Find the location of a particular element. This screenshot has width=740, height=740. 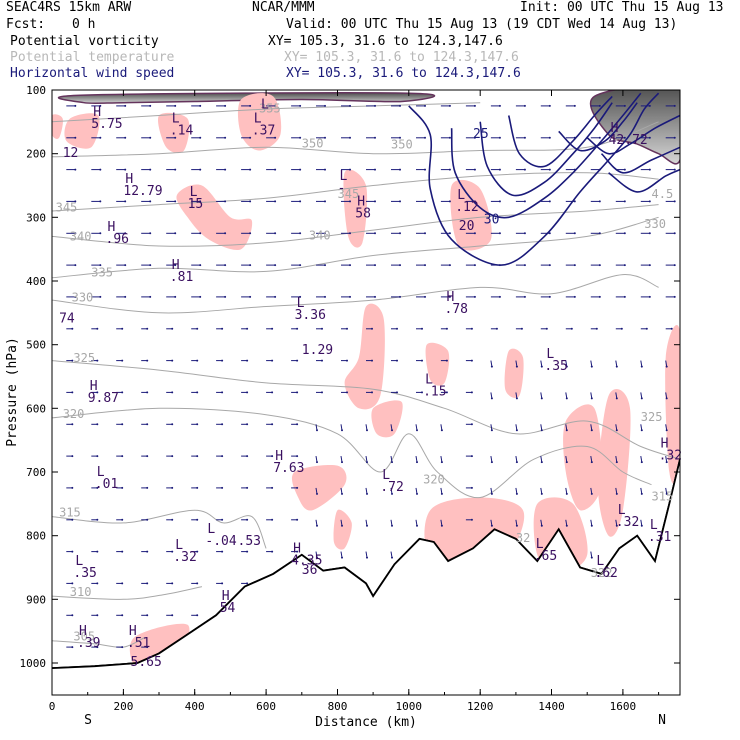

pv-extremum-value: .32 is located at coordinates (184, 557).